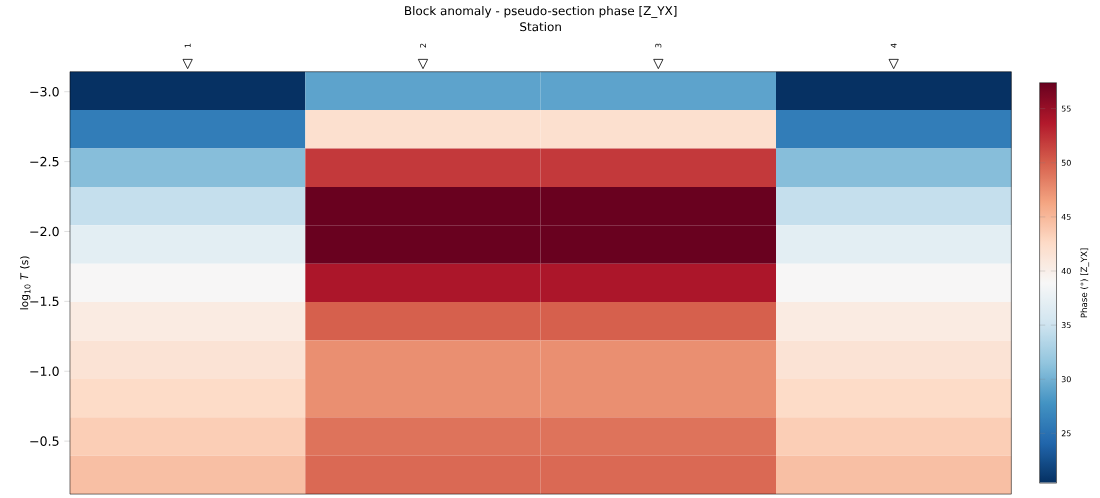  I want to click on y-tick-label: −2.0, so click(44, 231).